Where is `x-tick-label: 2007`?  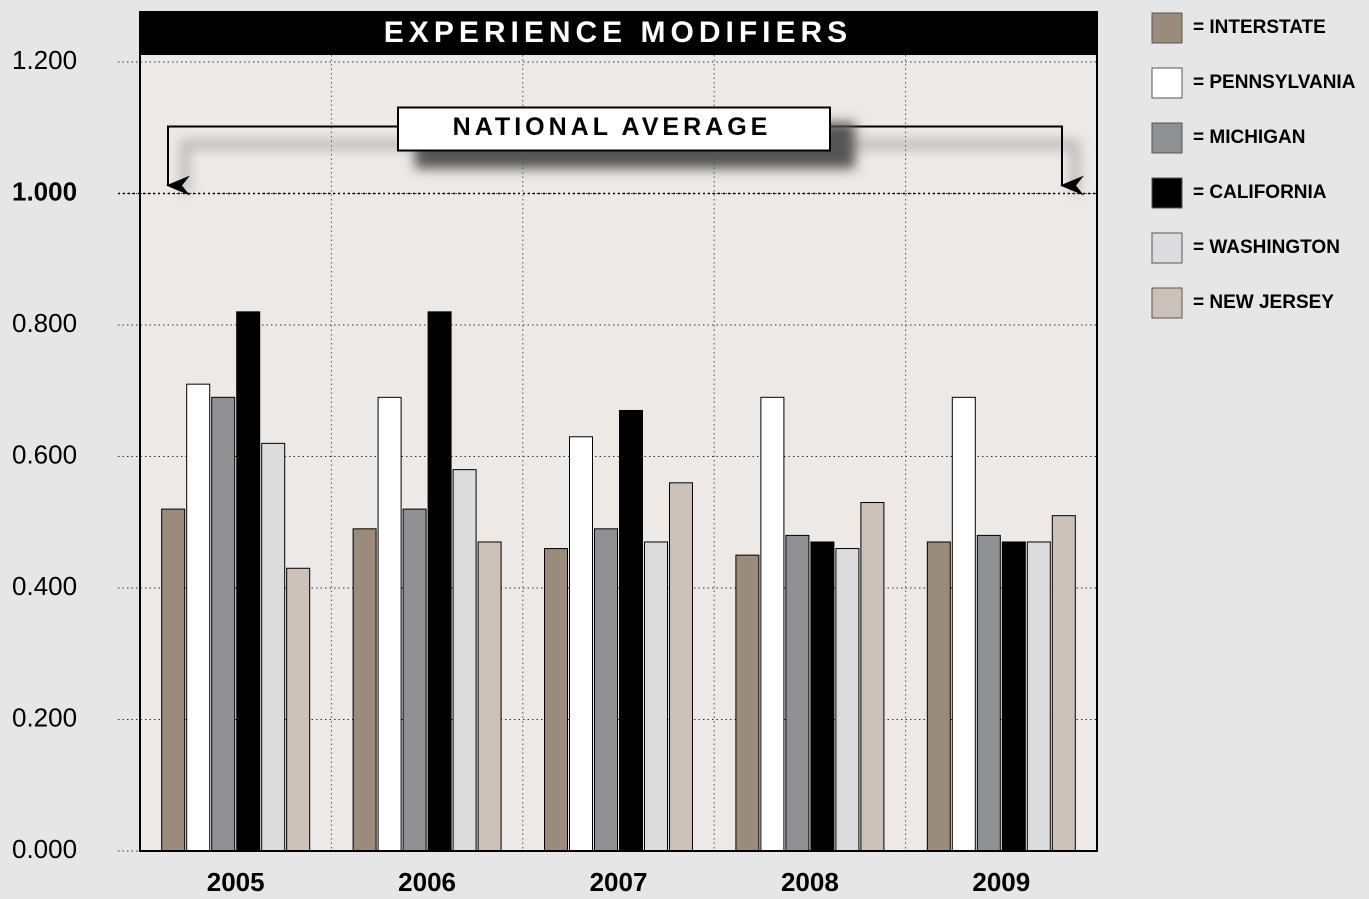 x-tick-label: 2007 is located at coordinates (619, 882).